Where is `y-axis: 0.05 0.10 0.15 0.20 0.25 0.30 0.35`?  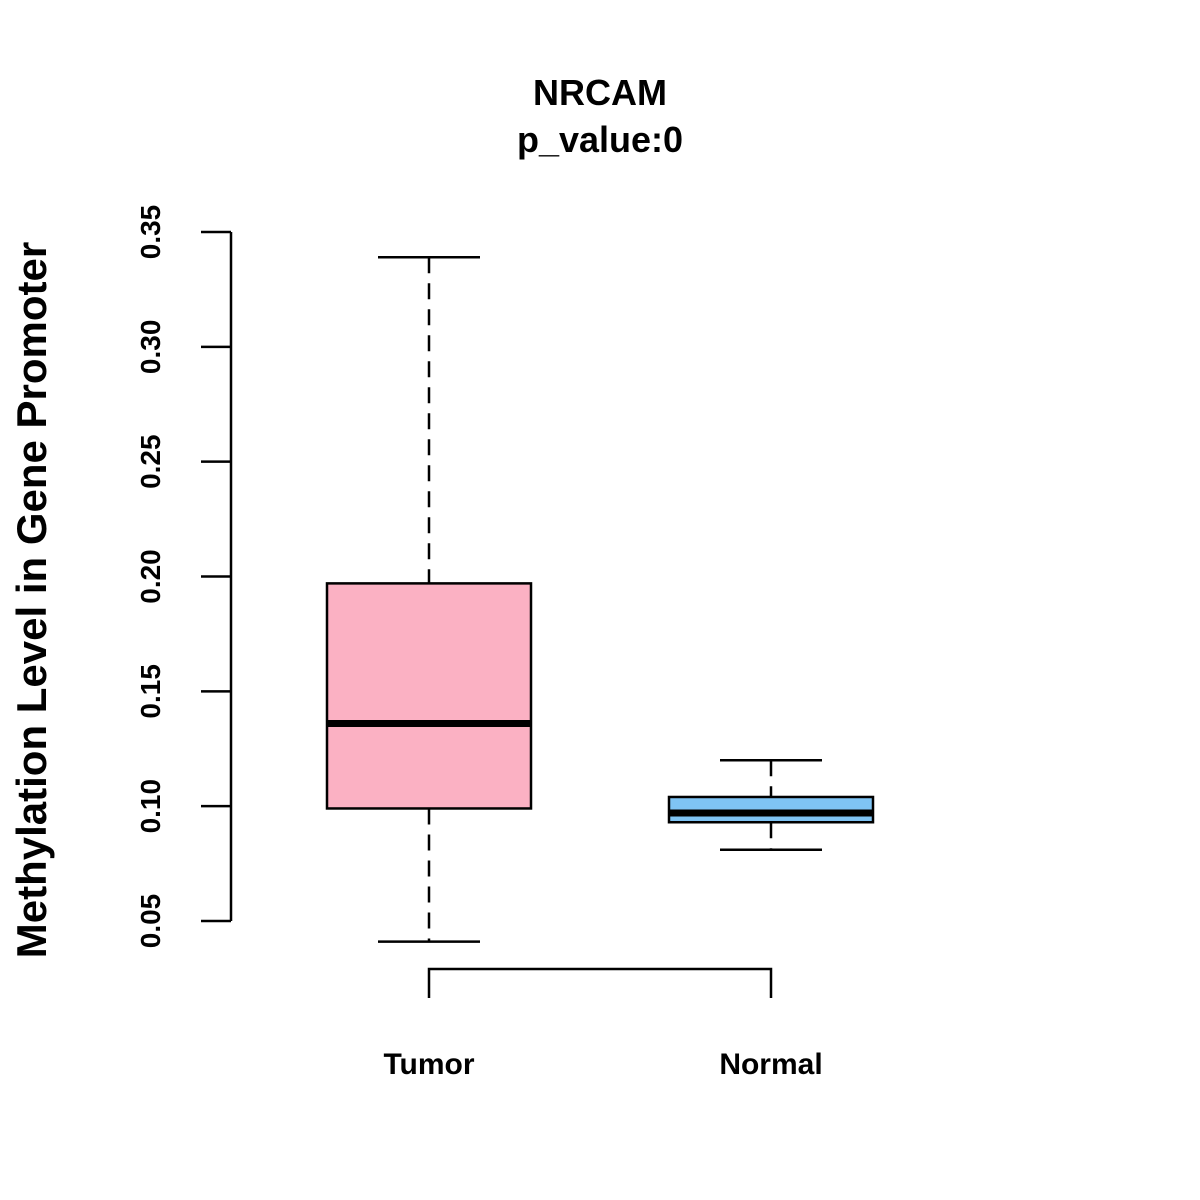
y-axis: 0.05 0.10 0.15 0.20 0.25 0.30 0.35 is located at coordinates (184, 577).